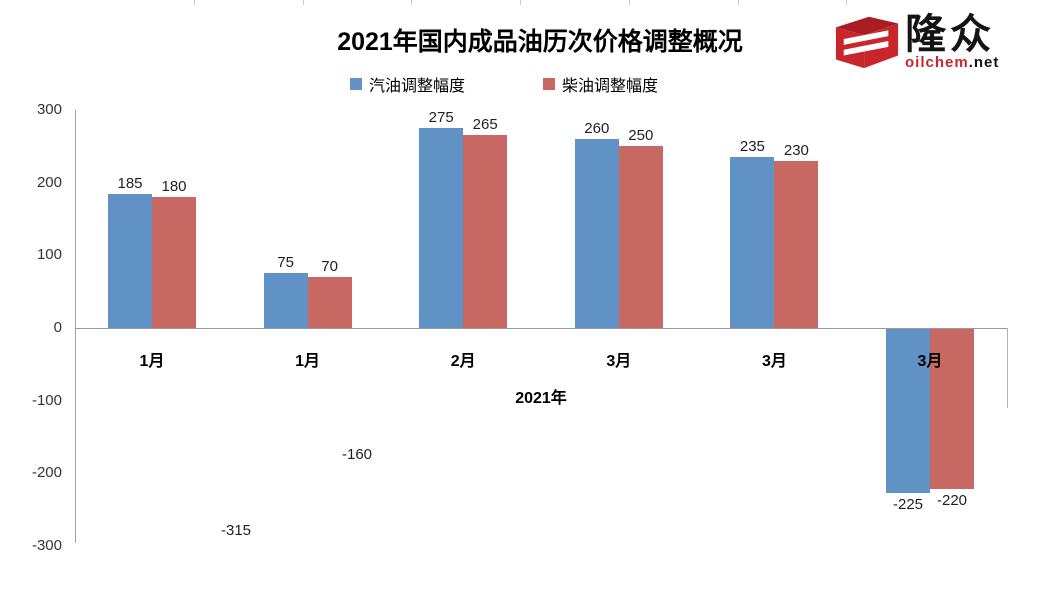 Image resolution: width=1044 pixels, height=596 pixels. Describe the element at coordinates (796, 150) in the screenshot. I see `bar-value-label: 230` at that location.